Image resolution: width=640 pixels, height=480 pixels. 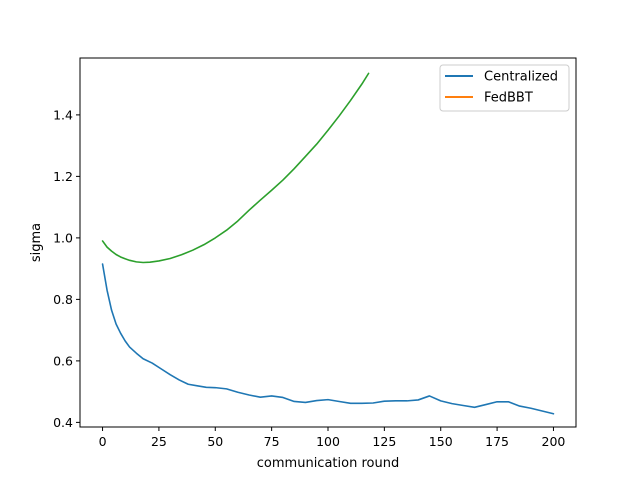 What do you see at coordinates (63, 360) in the screenshot?
I see `y-tick-label: 0.6` at bounding box center [63, 360].